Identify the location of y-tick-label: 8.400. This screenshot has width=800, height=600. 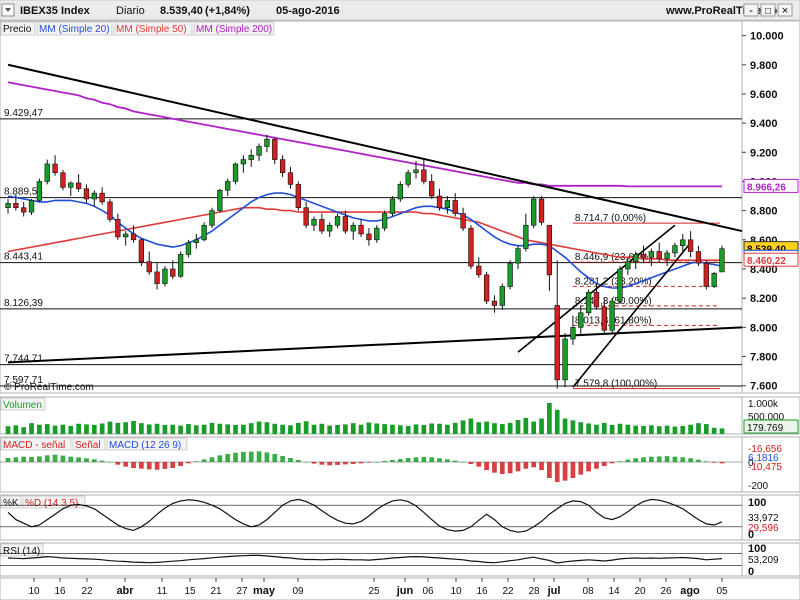
(764, 270).